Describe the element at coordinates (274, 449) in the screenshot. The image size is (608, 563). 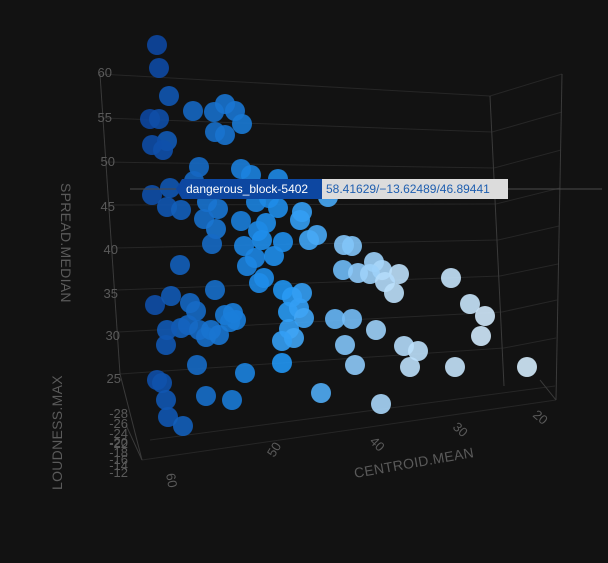
I see `x-tick-50: 50` at that location.